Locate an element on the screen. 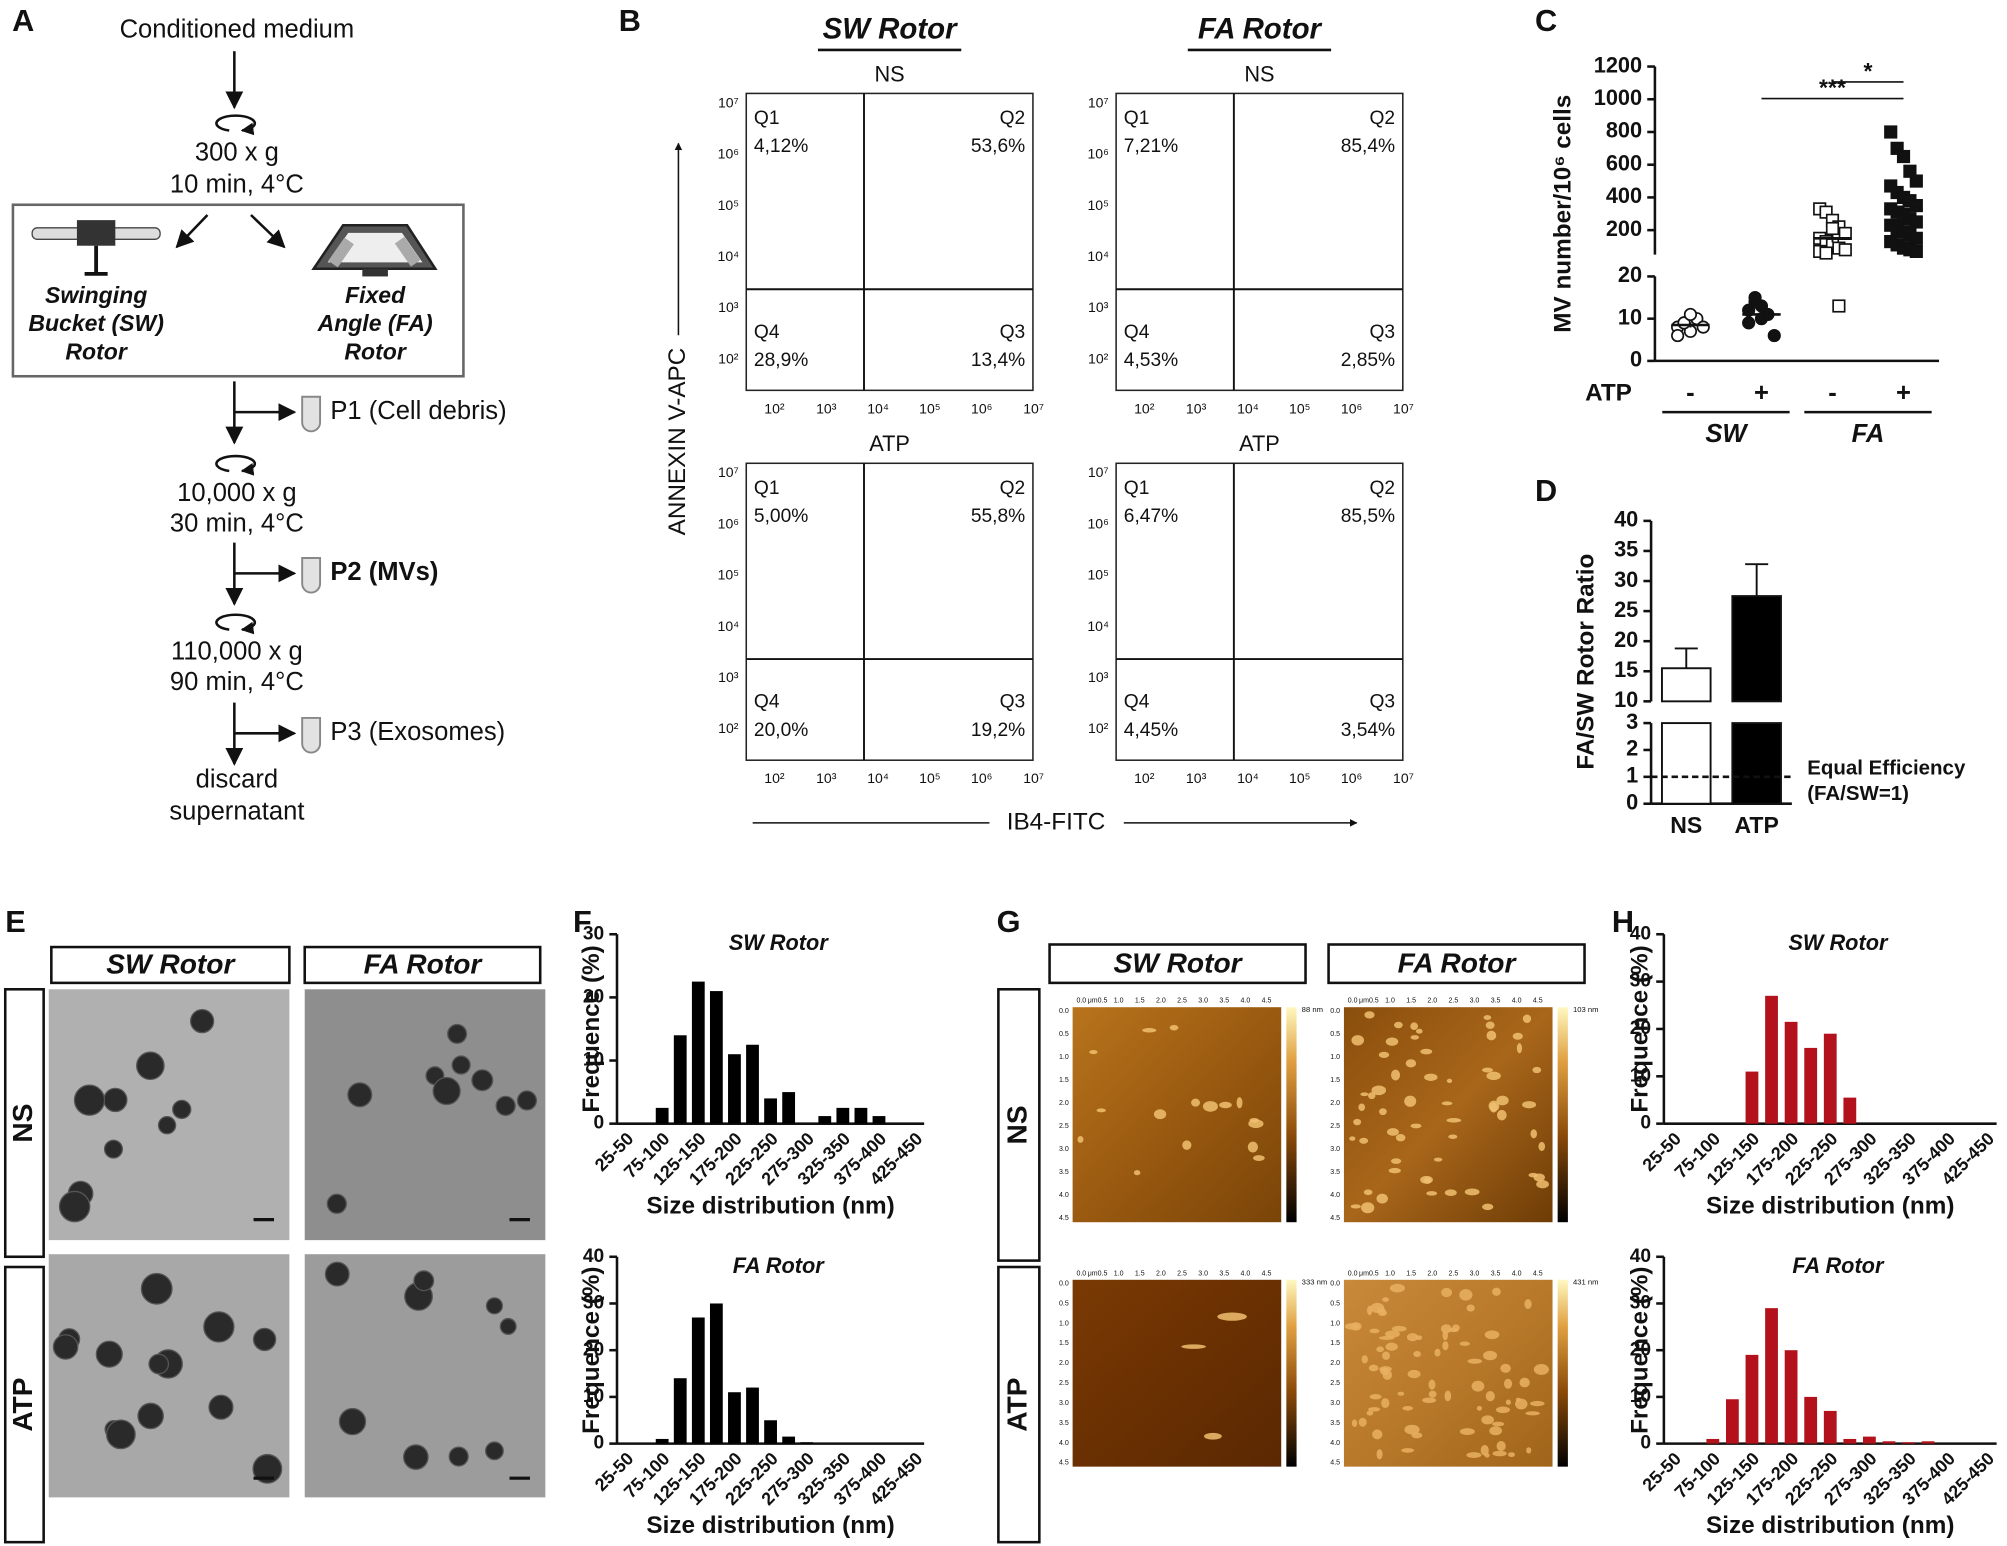  y-tick-label: 600 is located at coordinates (1624, 162).